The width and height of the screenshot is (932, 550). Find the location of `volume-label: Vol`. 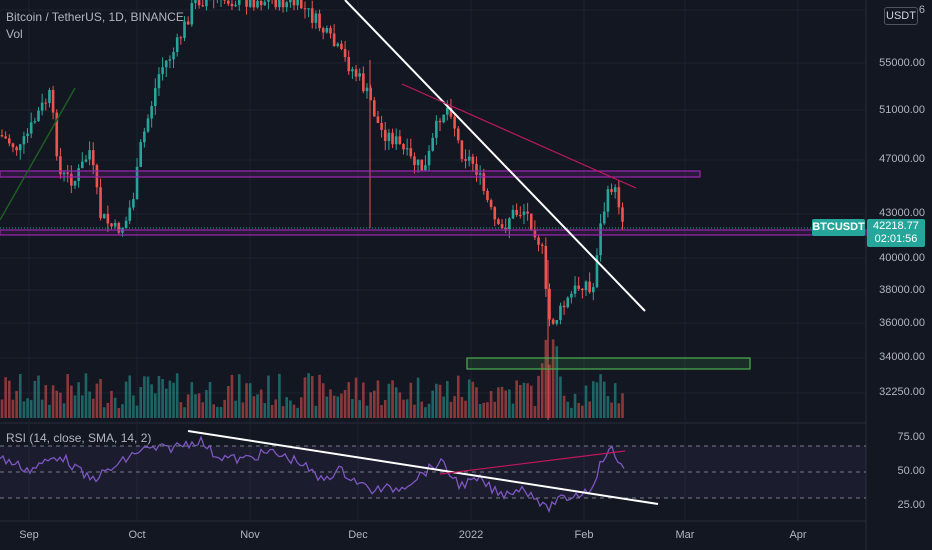

volume-label: Vol is located at coordinates (14, 34).